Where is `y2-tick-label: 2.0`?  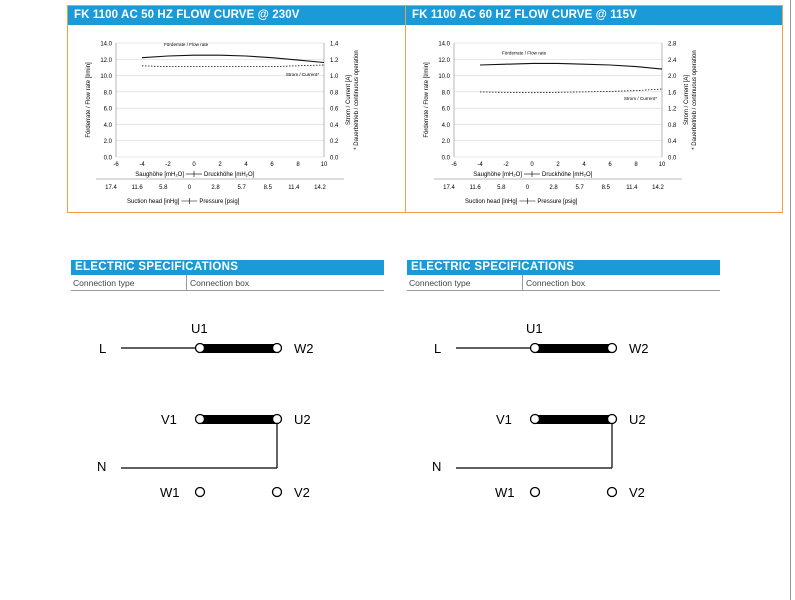 y2-tick-label: 2.0 is located at coordinates (672, 77).